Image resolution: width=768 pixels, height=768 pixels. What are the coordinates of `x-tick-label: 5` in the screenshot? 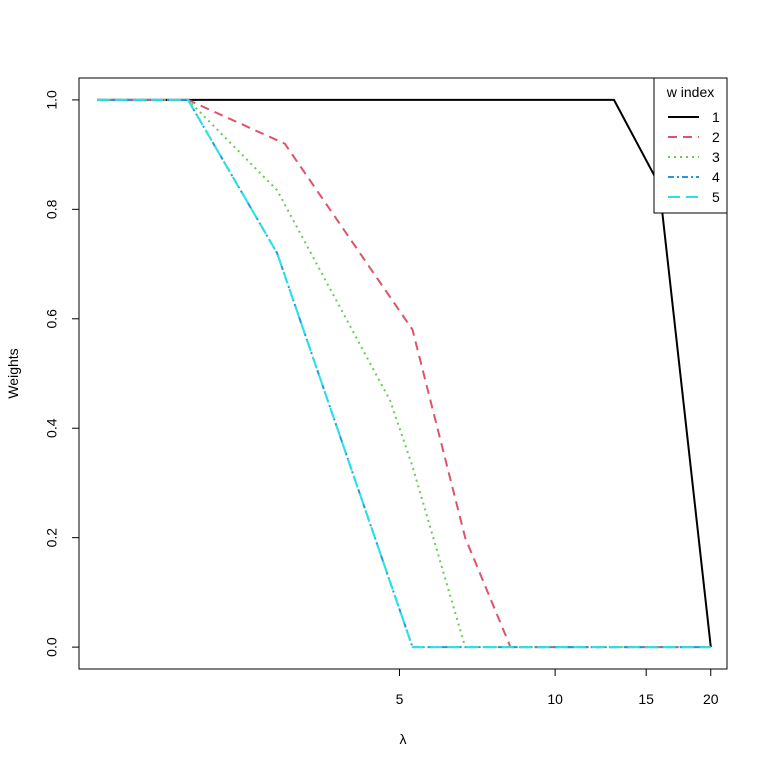 It's located at (400, 699).